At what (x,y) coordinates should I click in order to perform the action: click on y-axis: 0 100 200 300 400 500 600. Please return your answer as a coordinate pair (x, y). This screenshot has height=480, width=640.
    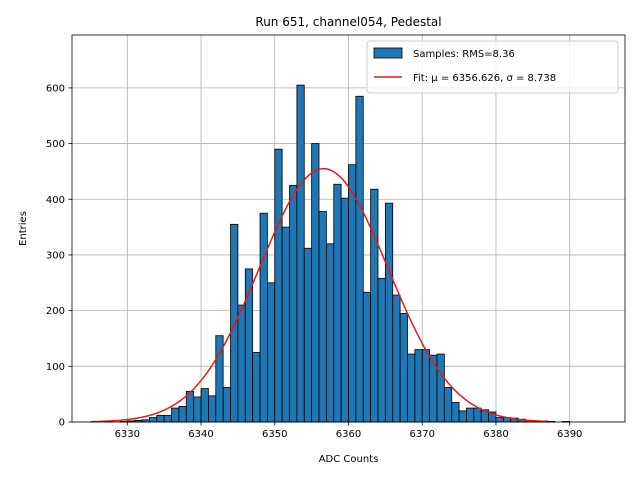
    Looking at the image, I should click on (59, 256).